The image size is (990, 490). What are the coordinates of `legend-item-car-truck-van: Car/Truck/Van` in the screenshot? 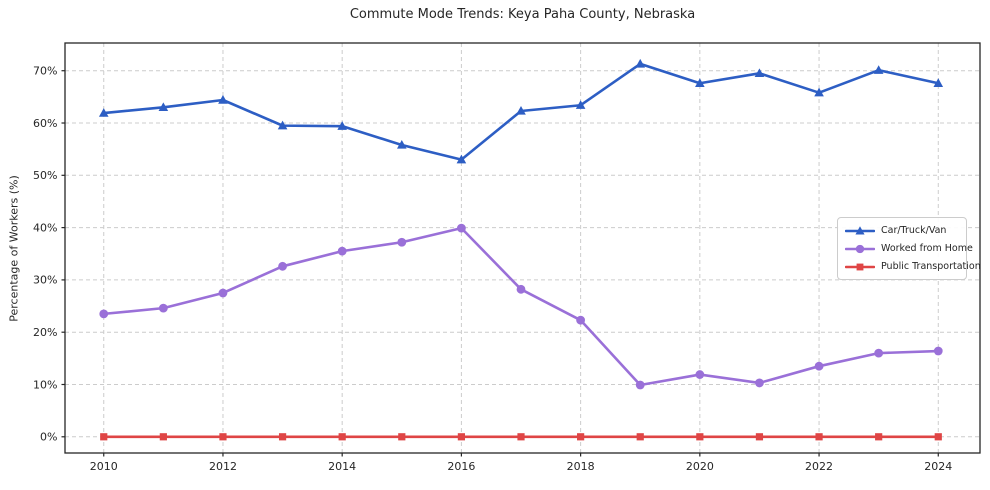 It's located at (902, 230).